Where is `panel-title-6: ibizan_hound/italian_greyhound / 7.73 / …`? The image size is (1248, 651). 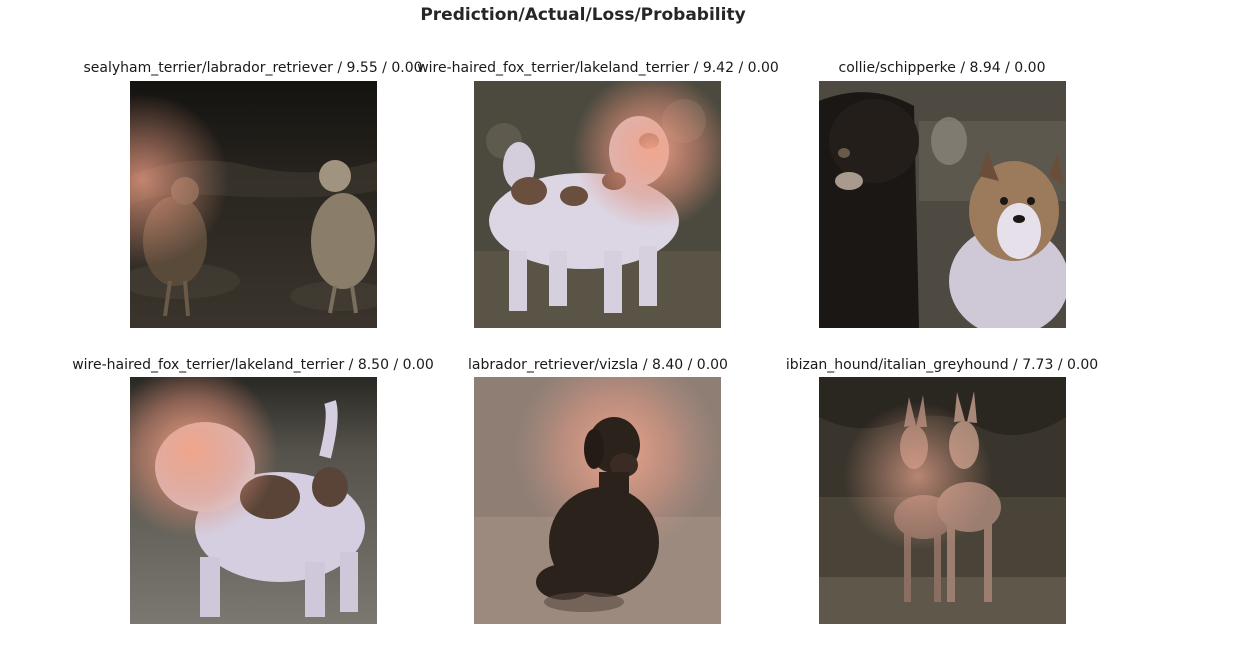
panel-title-6: ibizan_hound/italian_greyhound / 7.73 / … is located at coordinates (942, 365).